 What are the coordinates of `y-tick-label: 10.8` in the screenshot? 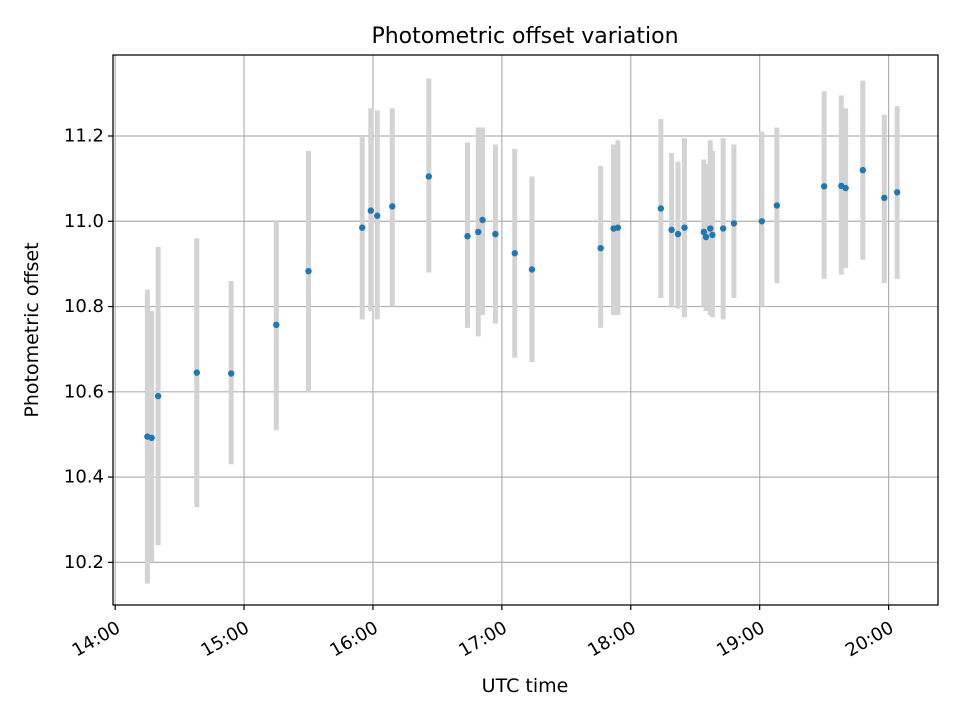 It's located at (84, 306).